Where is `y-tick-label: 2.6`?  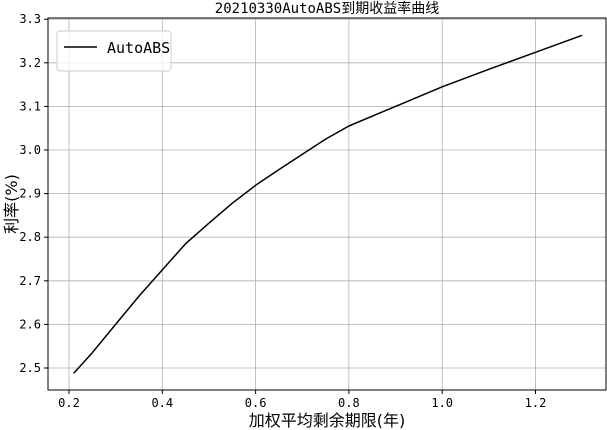 y-tick-label: 2.6 is located at coordinates (30, 324).